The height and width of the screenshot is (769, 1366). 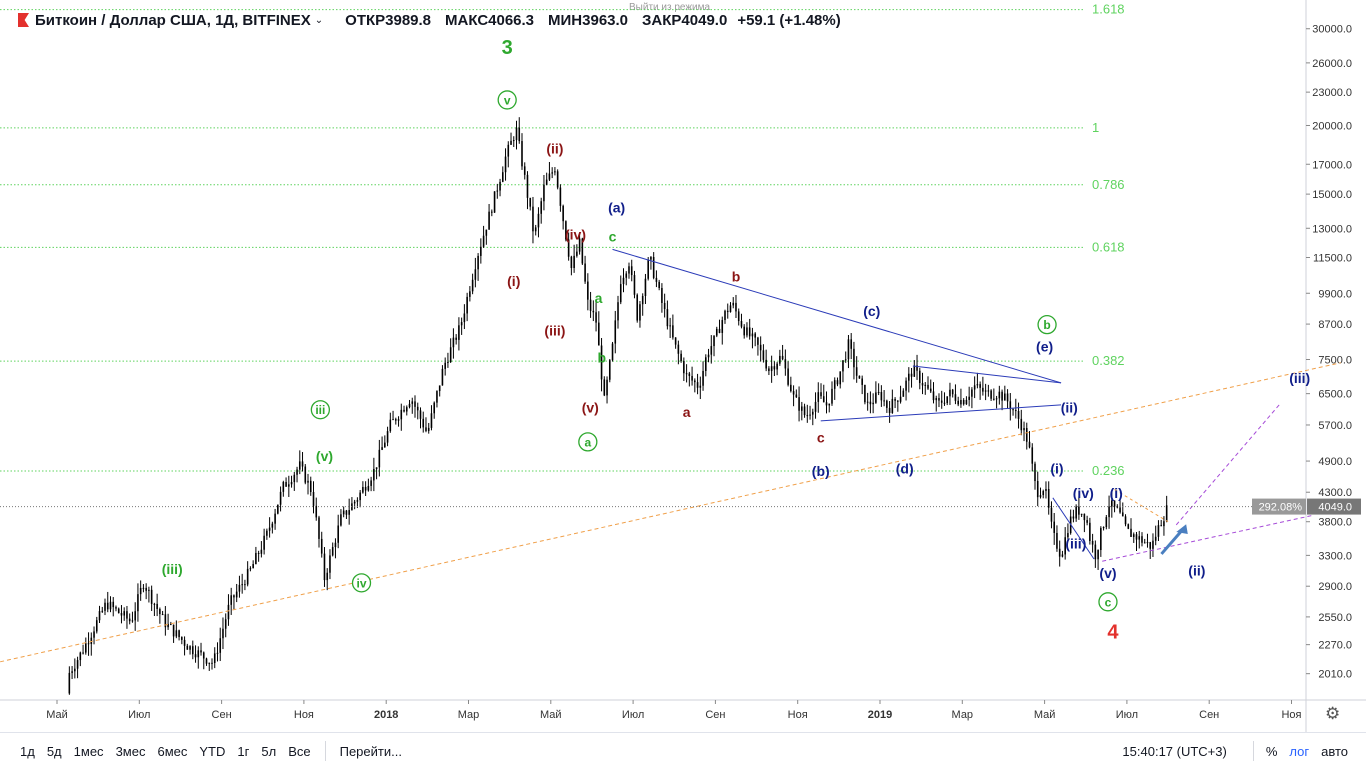 I want to click on time-tick-label: Май, so click(x=551, y=715).